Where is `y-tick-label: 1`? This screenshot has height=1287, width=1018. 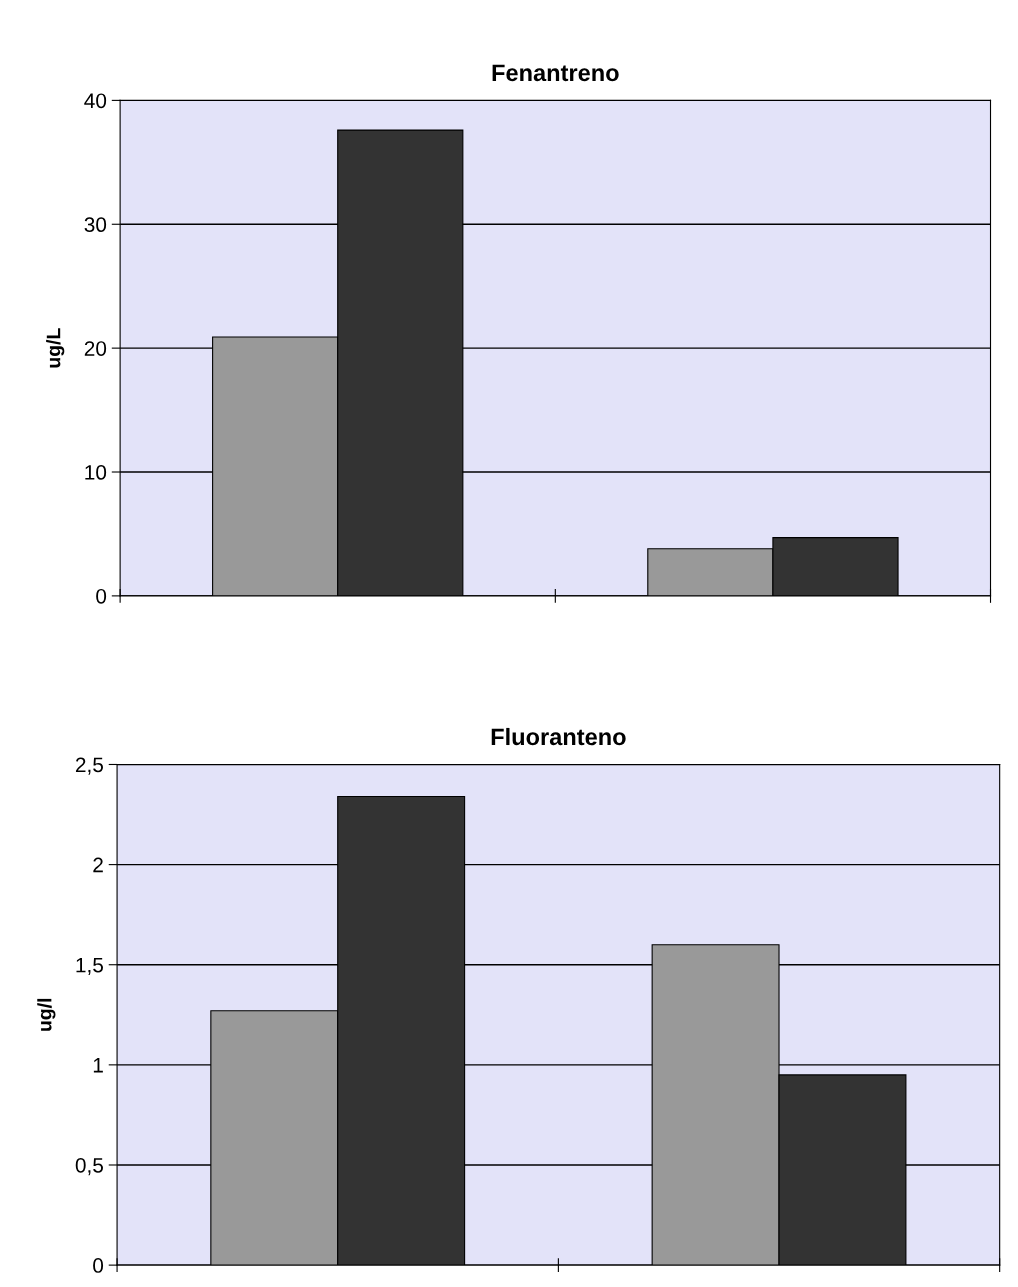
y-tick-label: 1 is located at coordinates (98, 1065).